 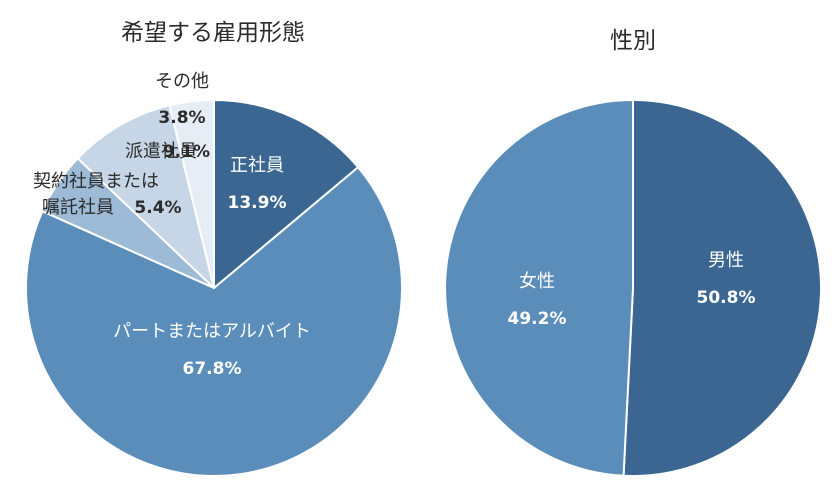 I want to click on employment-slice-4-value: 3.8%, so click(x=181, y=118).